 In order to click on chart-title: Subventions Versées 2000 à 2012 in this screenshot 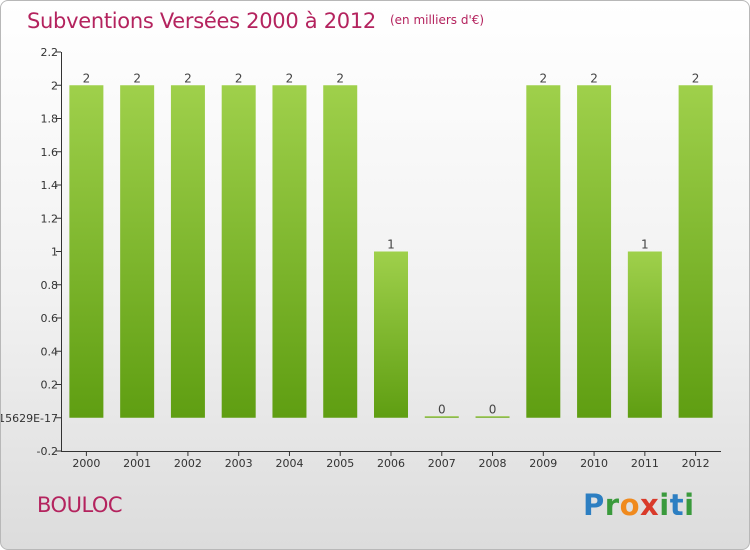, I will do `click(201, 21)`.